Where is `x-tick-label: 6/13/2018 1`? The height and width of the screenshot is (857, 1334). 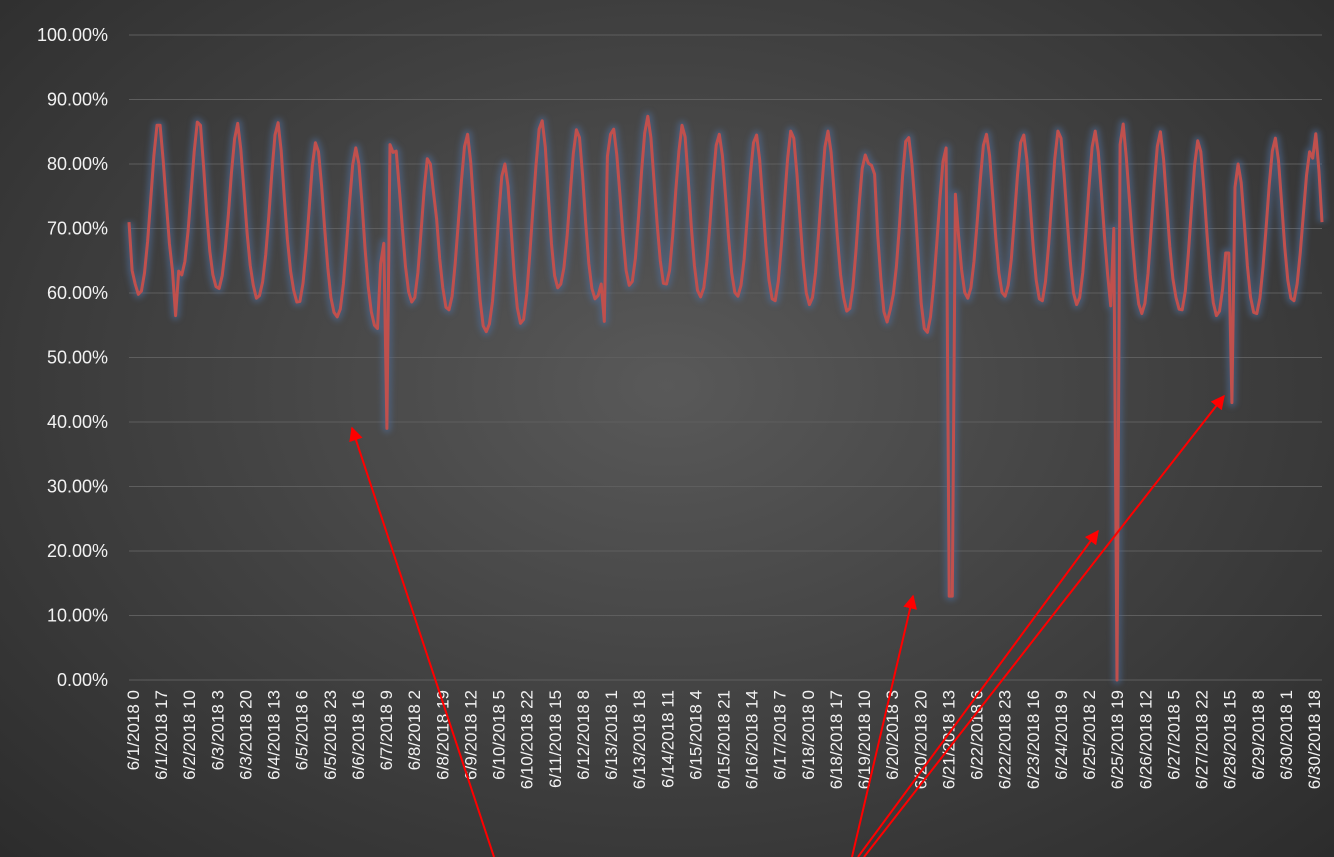 x-tick-label: 6/13/2018 1 is located at coordinates (611, 735).